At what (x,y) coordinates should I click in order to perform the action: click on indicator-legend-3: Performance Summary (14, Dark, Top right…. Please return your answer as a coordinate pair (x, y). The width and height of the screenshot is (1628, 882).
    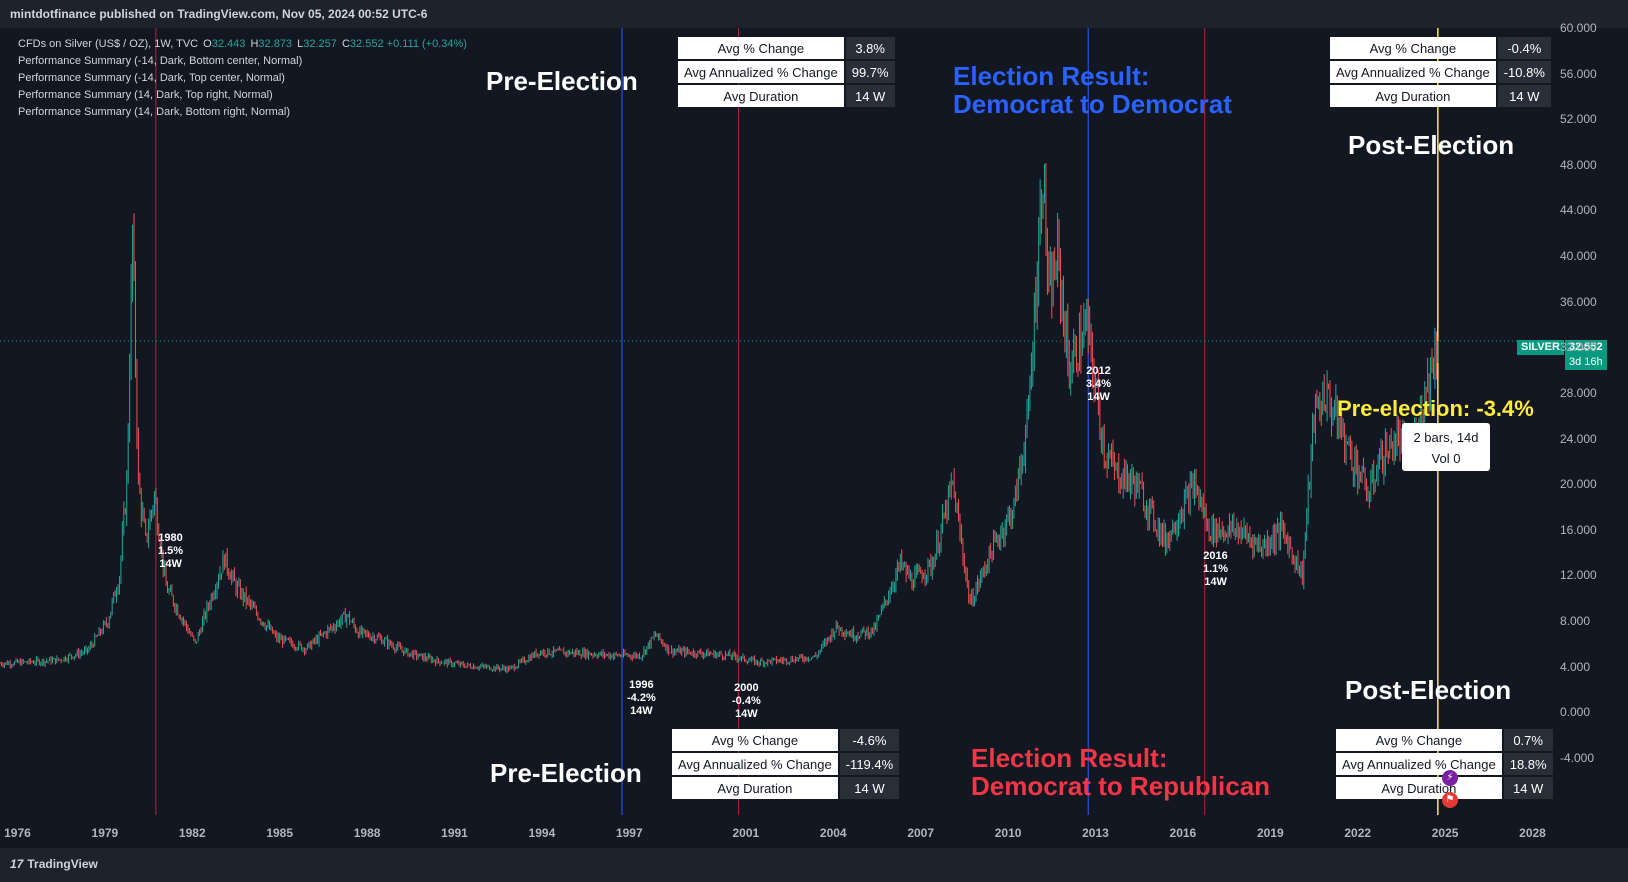
    Looking at the image, I should click on (145, 95).